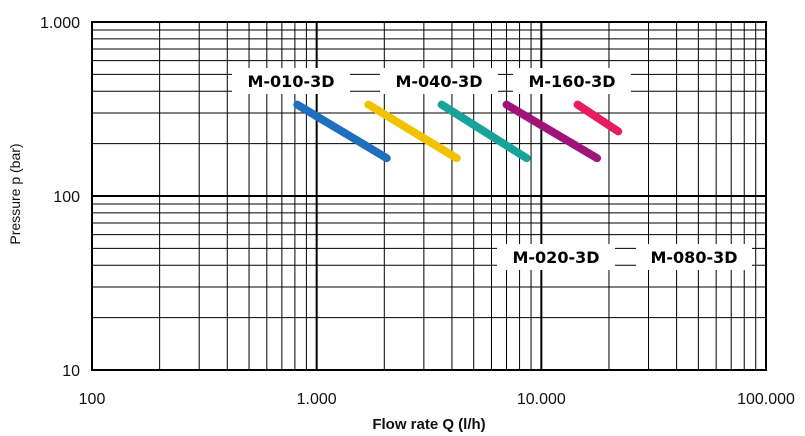 The image size is (805, 436). I want to click on series-layer, so click(458, 131).